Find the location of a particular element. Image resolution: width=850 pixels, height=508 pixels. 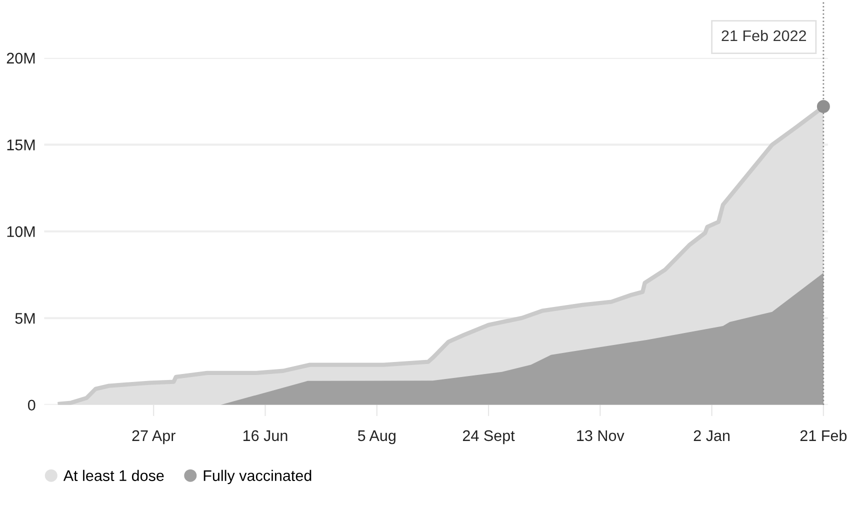

ref-line-label: 21 Feb 2022 is located at coordinates (764, 36).